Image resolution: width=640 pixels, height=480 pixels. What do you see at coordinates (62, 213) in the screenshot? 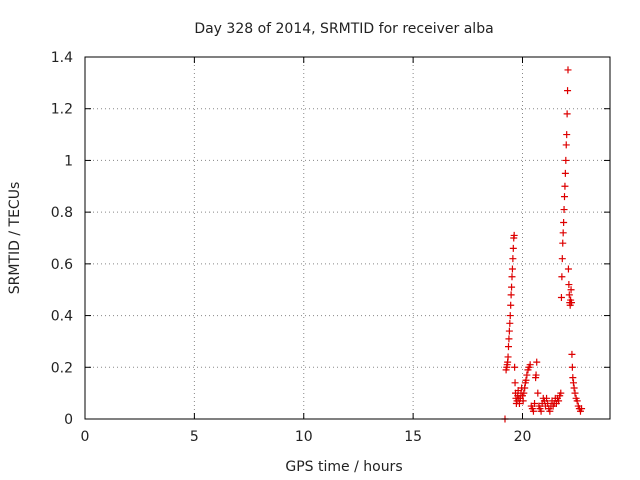
I see `y-tick-label: 0.8` at bounding box center [62, 213].